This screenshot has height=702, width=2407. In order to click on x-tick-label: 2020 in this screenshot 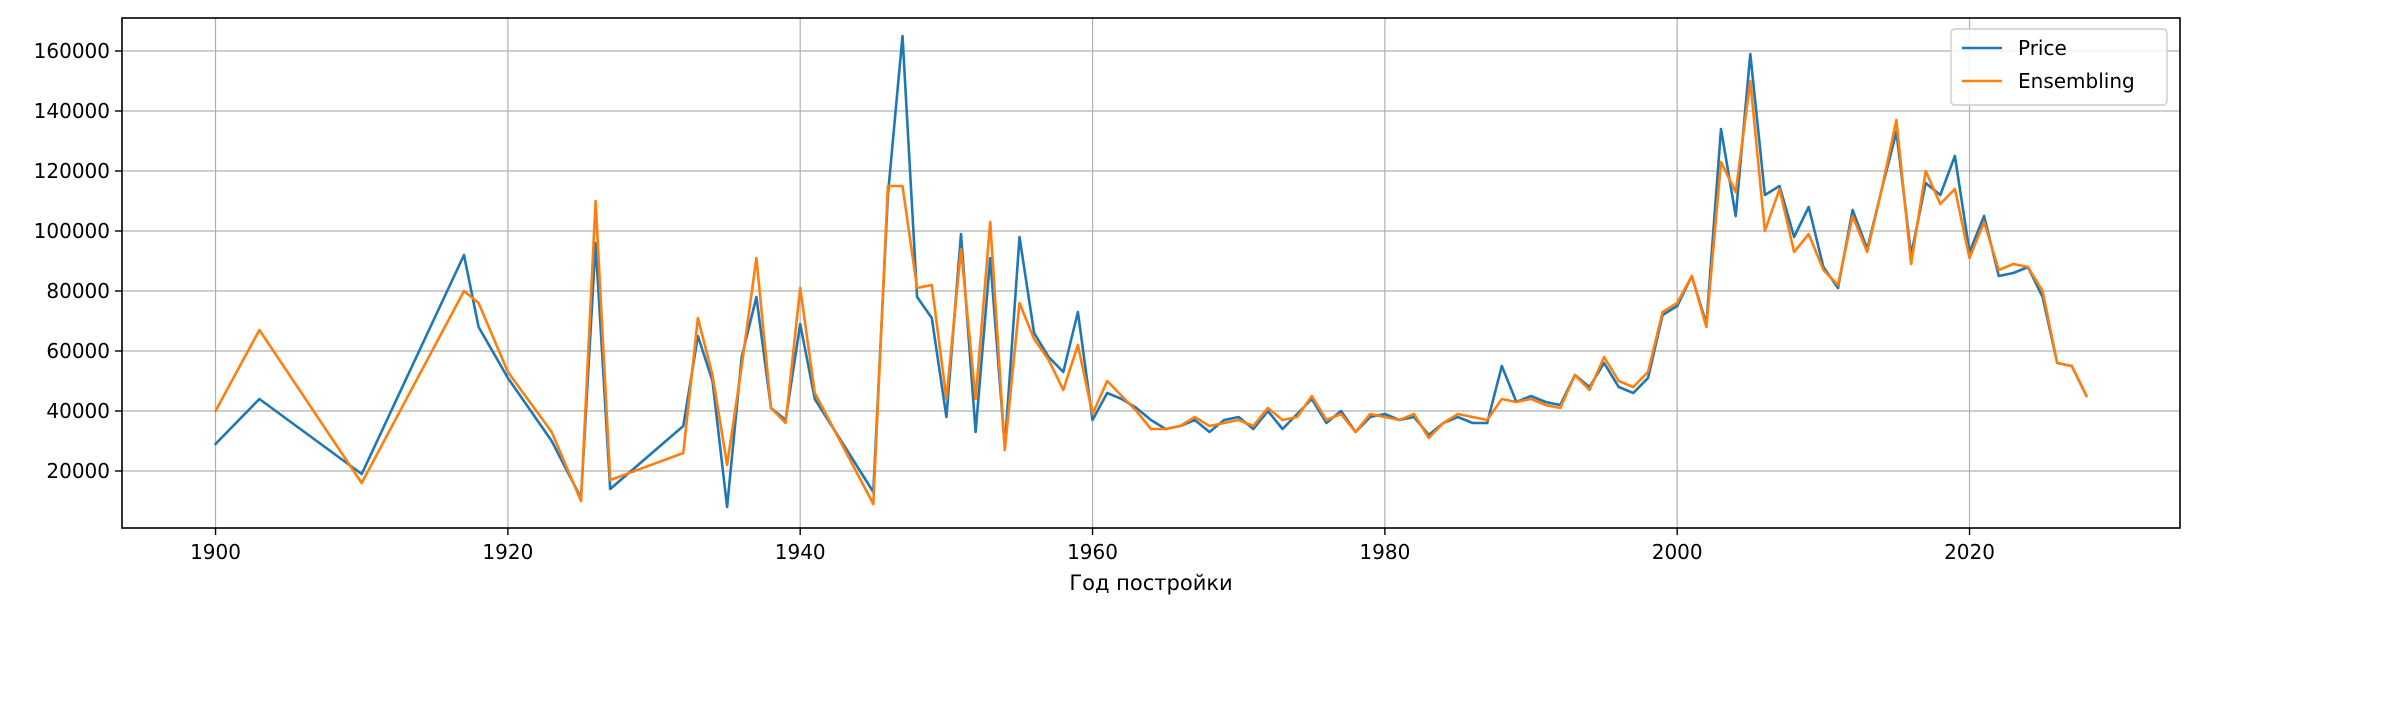, I will do `click(1969, 552)`.